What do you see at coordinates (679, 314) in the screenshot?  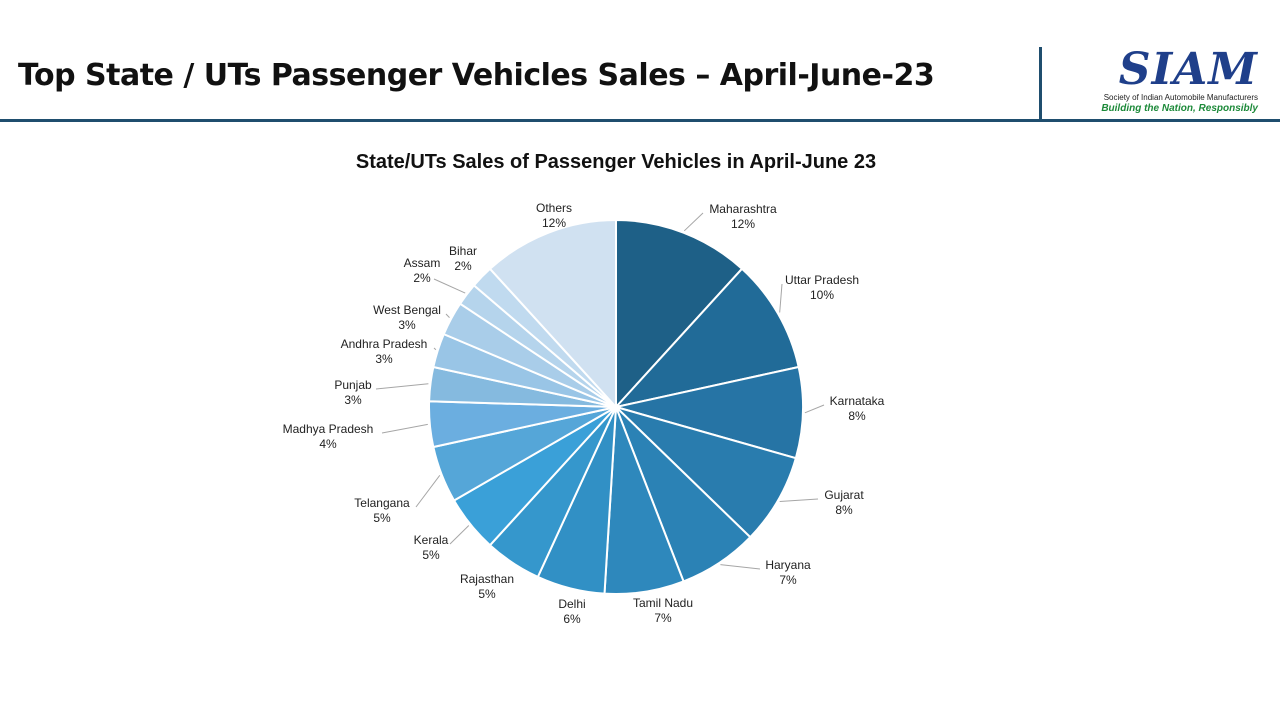 I see `pie-slice-maharashtra` at bounding box center [679, 314].